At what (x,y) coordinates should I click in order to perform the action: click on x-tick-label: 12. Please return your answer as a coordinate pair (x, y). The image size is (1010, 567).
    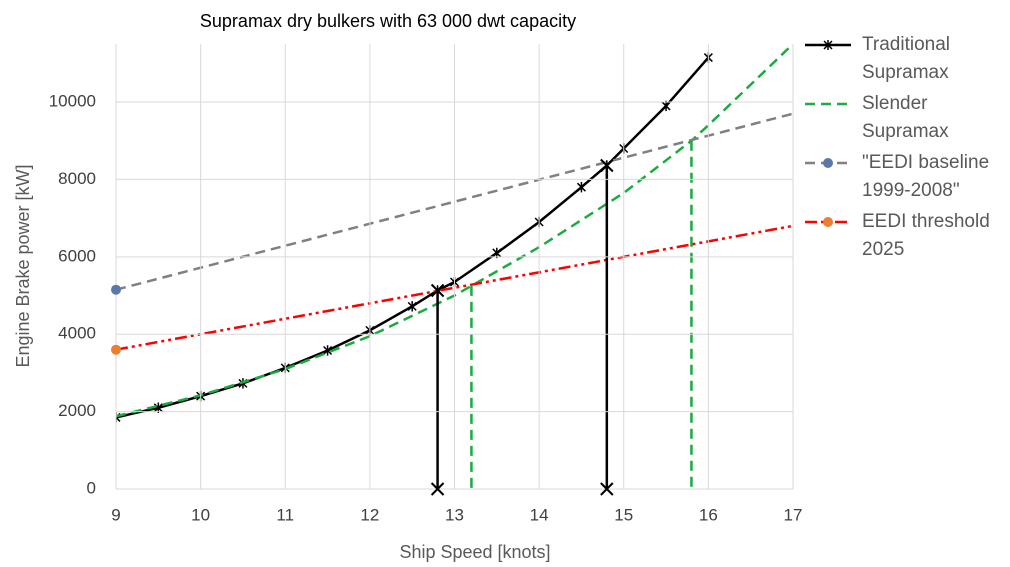
    Looking at the image, I should click on (369, 514).